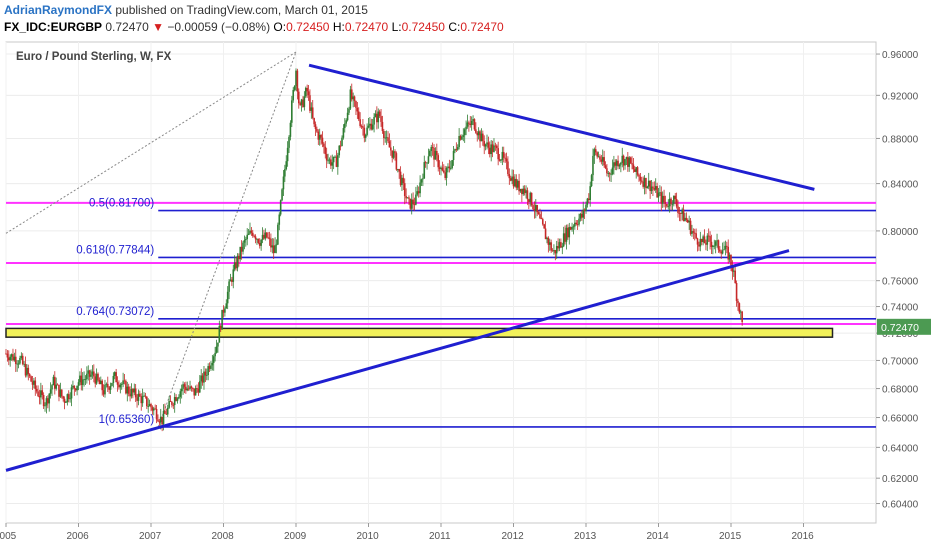 The image size is (932, 550). I want to click on dotted-fib-line, so click(227, 239).